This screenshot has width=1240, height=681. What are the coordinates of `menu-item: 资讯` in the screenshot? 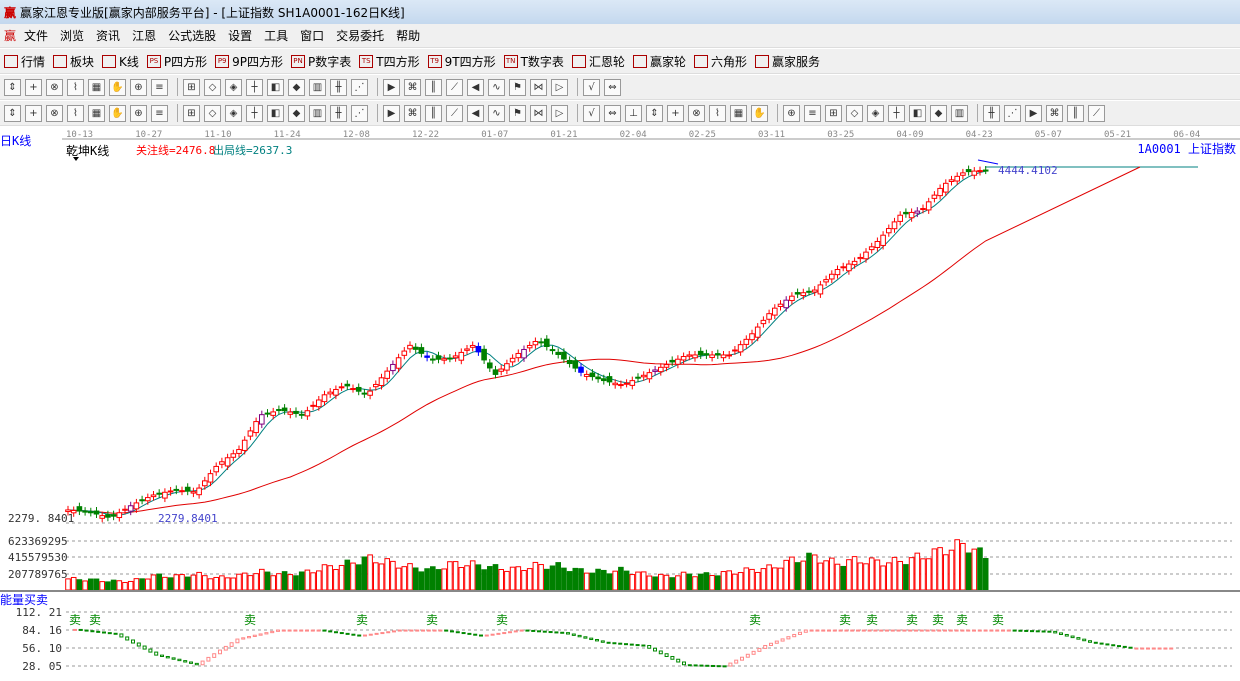 It's located at (108, 36).